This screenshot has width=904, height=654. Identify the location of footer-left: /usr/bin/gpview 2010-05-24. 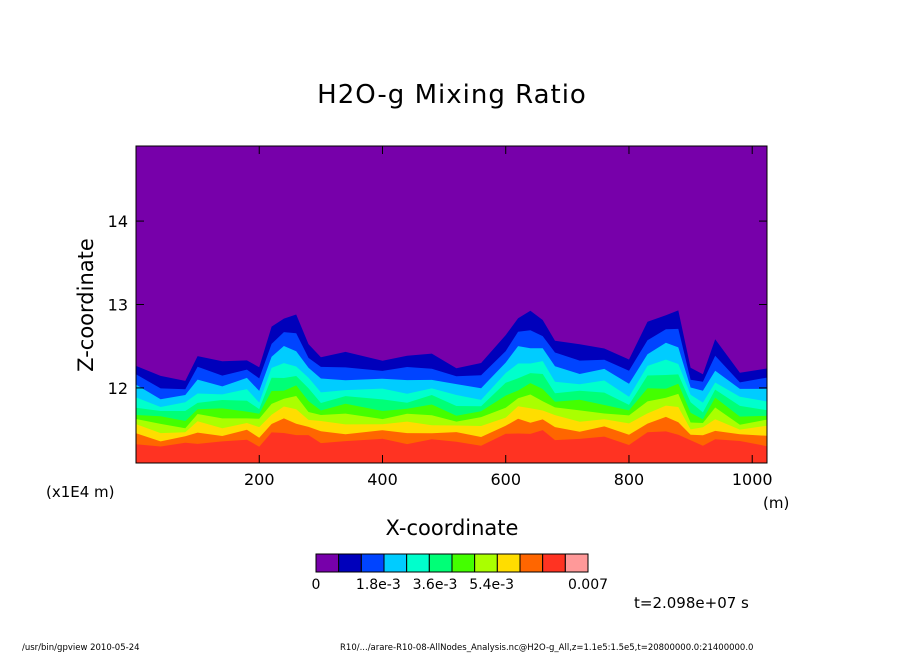
(81, 648).